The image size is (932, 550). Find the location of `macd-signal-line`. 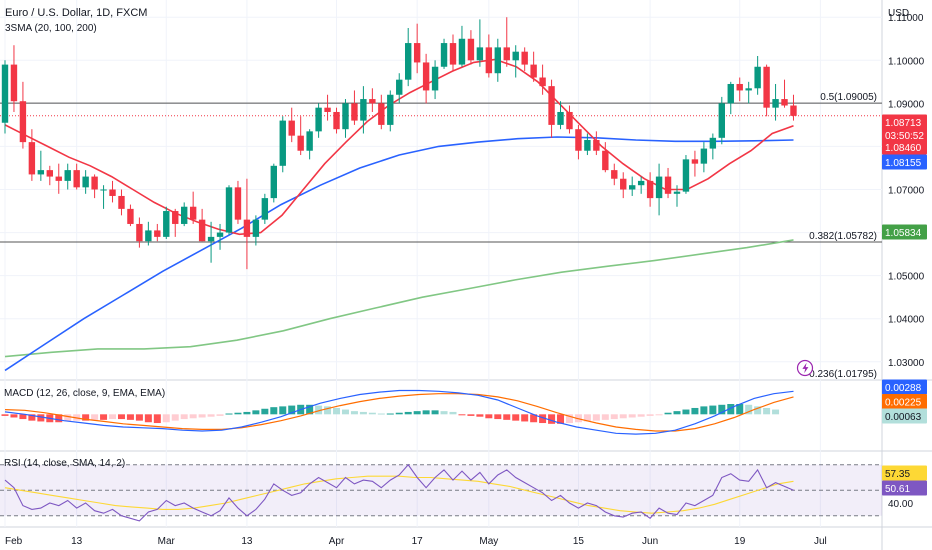

macd-signal-line is located at coordinates (399, 412).